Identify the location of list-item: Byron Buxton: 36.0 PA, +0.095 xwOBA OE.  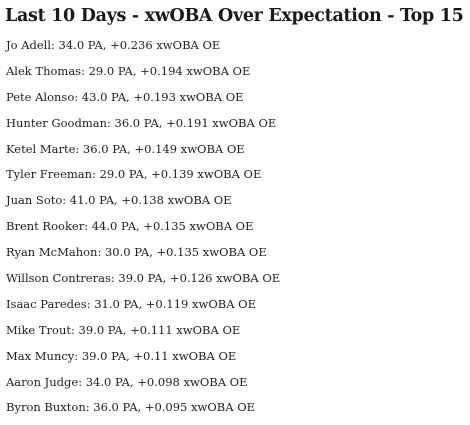
(131, 407).